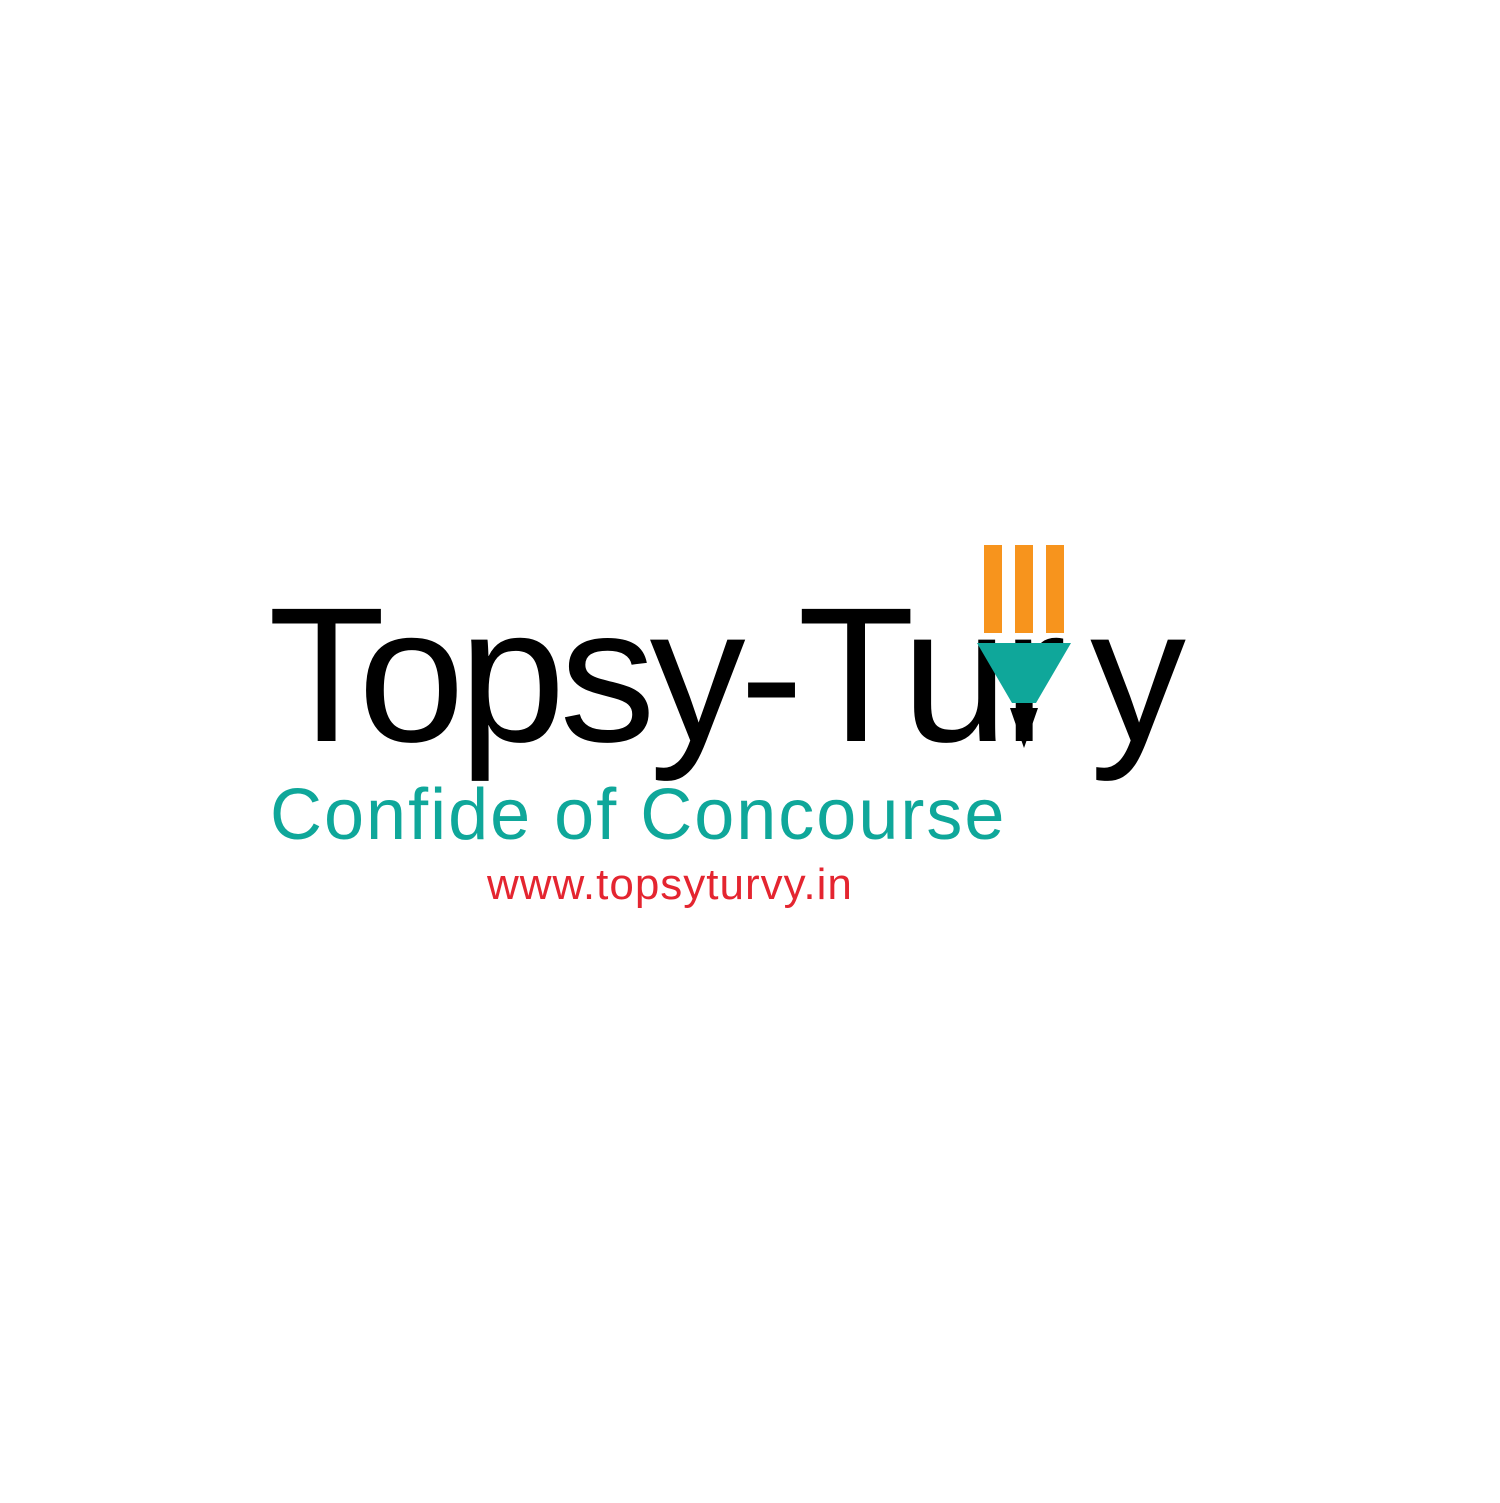  What do you see at coordinates (667, 674) in the screenshot?
I see `brand-name-main: Topsy-Tur` at bounding box center [667, 674].